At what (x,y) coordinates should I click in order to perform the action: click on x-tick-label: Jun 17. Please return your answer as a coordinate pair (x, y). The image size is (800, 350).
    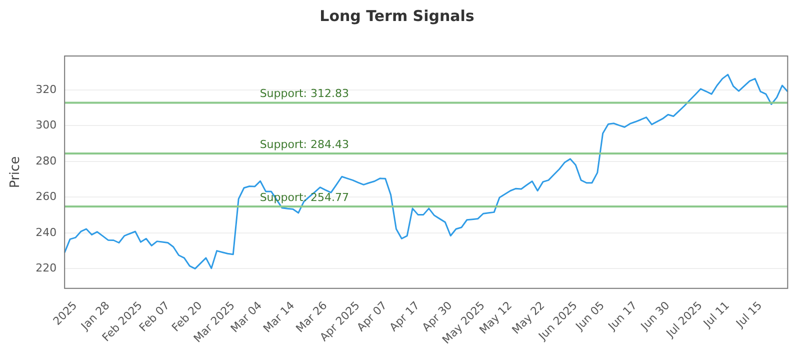
    Looking at the image, I should click on (622, 316).